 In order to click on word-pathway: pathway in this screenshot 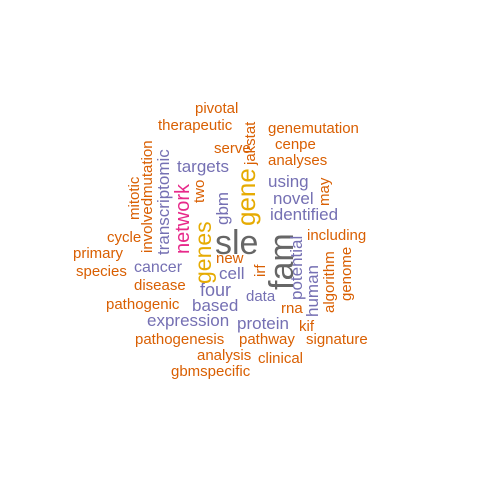, I will do `click(267, 339)`.